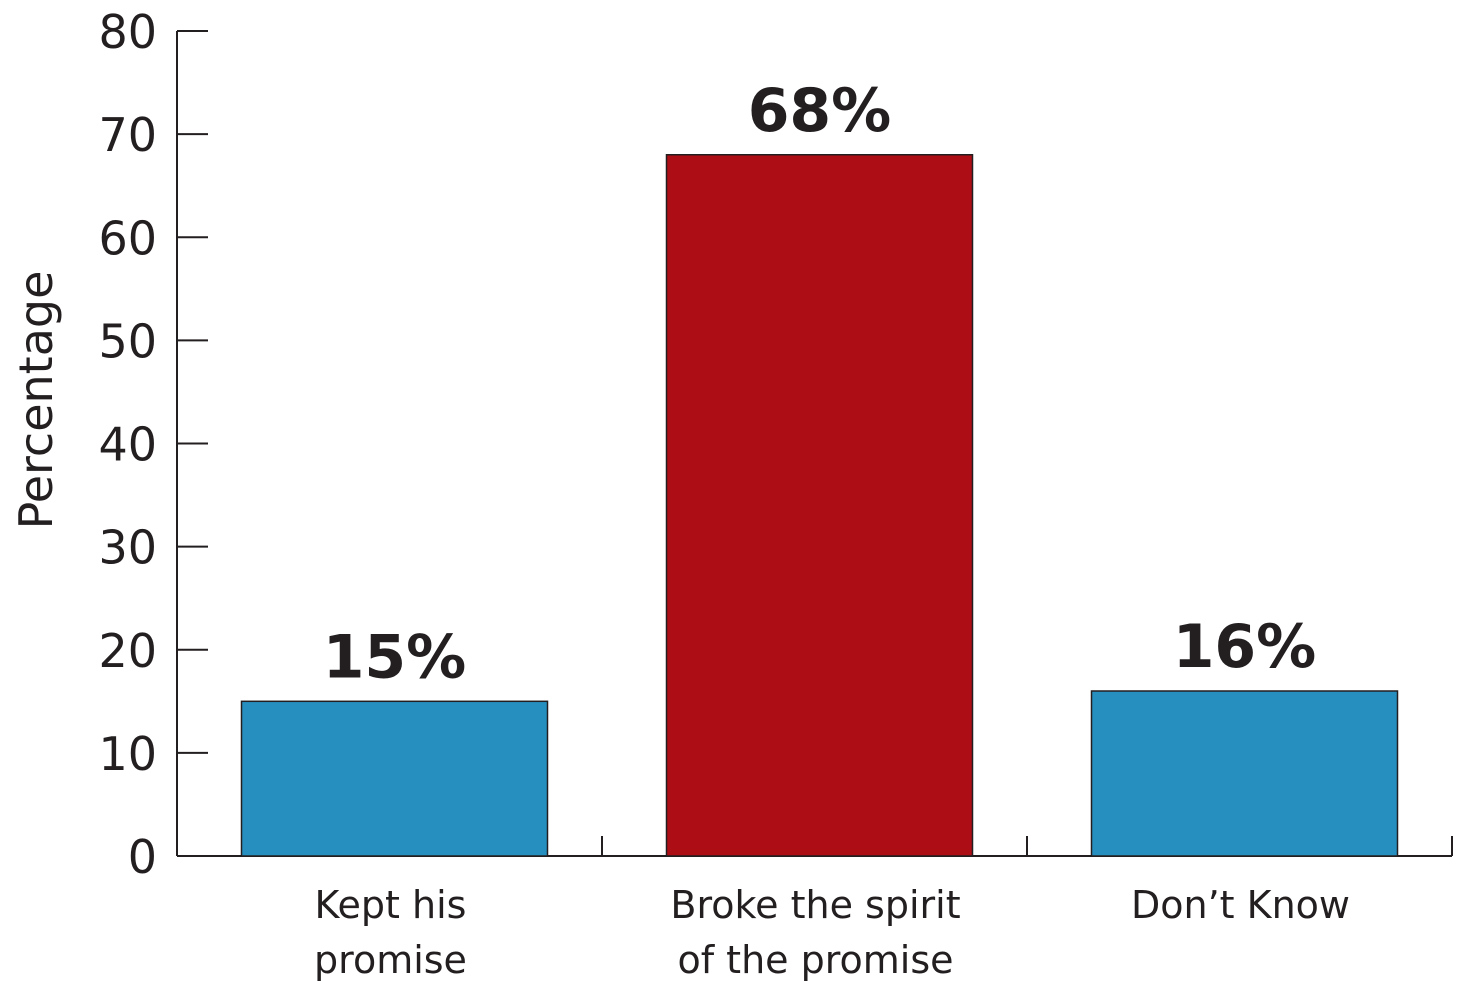 Image resolution: width=1460 pixels, height=981 pixels. Describe the element at coordinates (815, 959) in the screenshot. I see `x-tick-label: of the promise` at that location.